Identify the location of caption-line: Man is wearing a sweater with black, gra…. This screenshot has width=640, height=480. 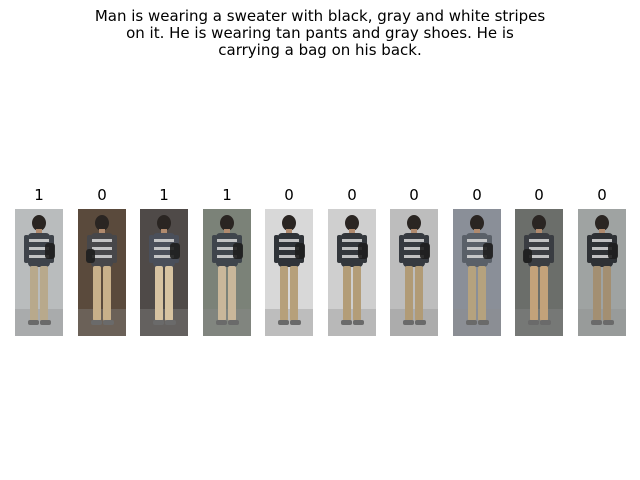
(320, 16).